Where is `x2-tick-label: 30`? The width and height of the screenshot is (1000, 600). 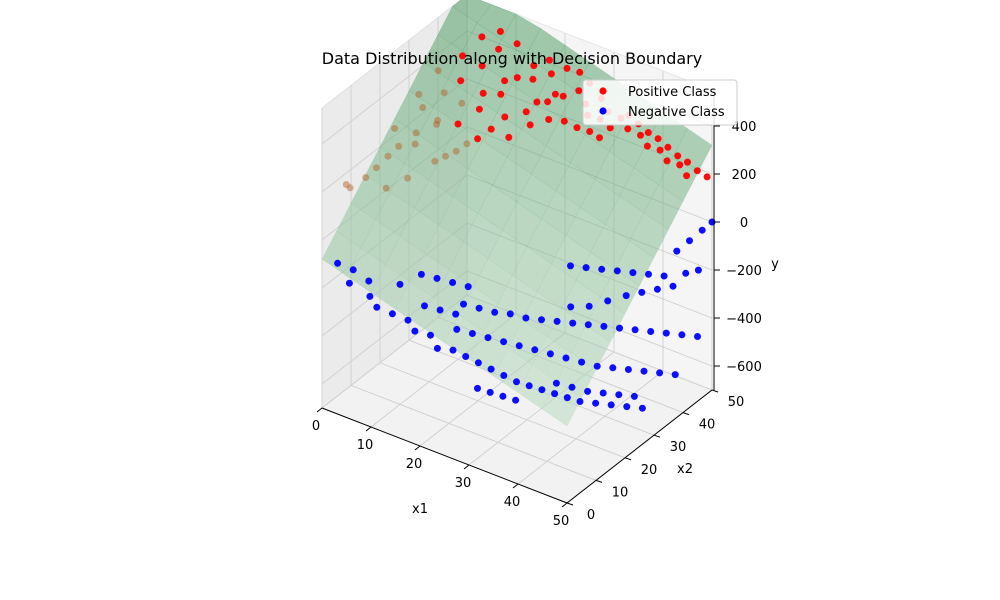 x2-tick-label: 30 is located at coordinates (678, 447).